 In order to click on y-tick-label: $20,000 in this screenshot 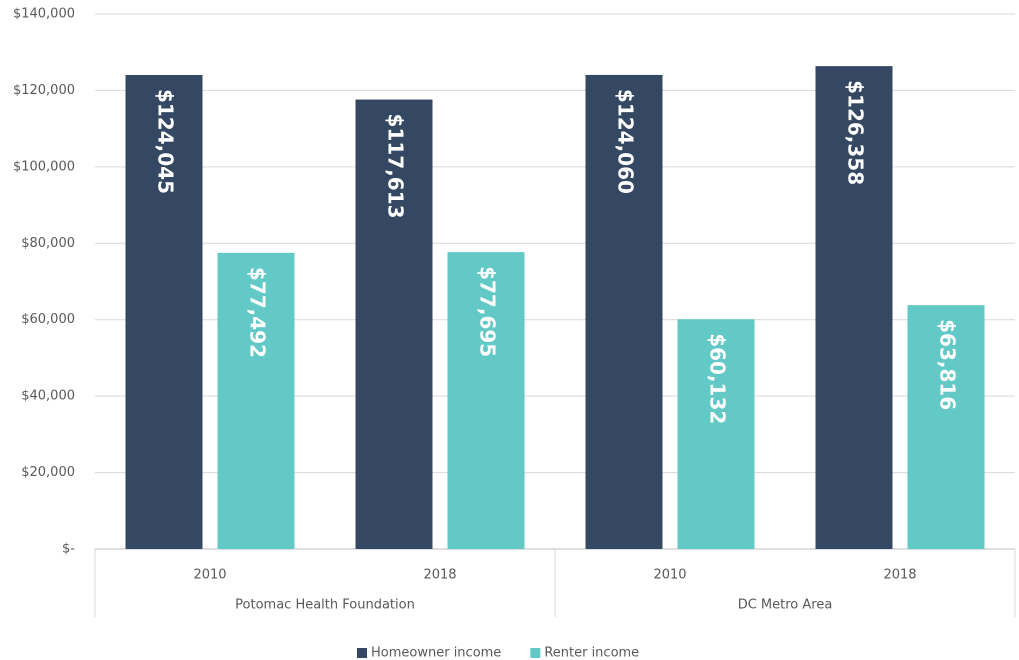, I will do `click(48, 472)`.